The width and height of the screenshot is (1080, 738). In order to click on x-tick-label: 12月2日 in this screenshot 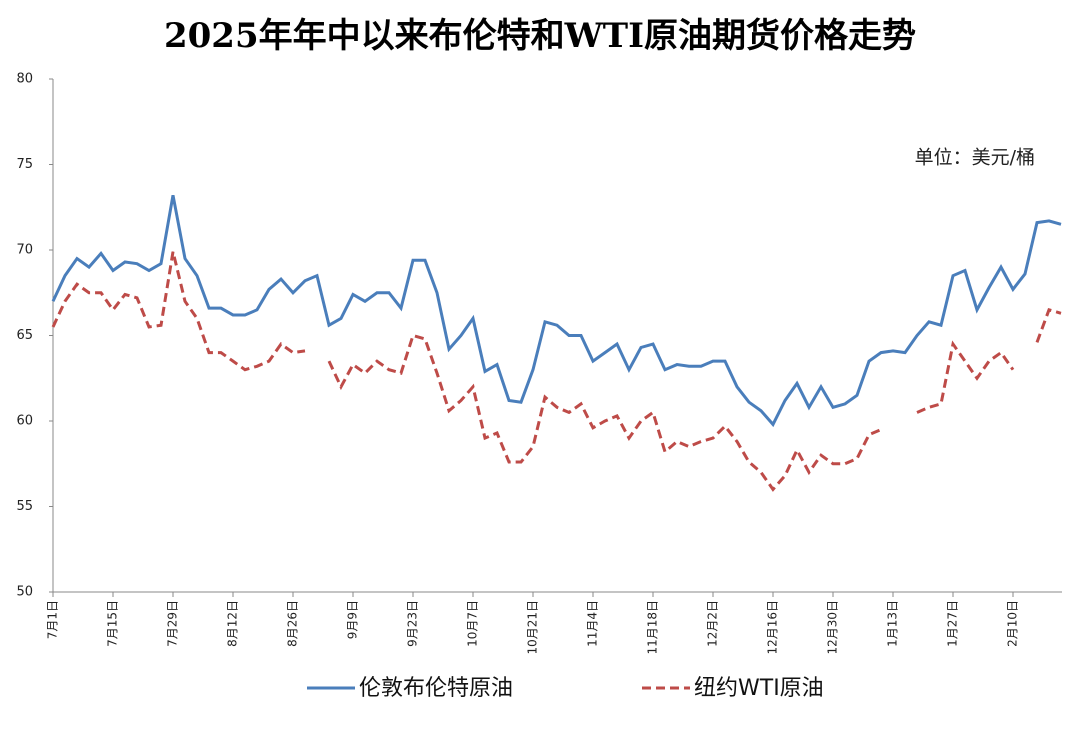, I will do `click(713, 623)`.